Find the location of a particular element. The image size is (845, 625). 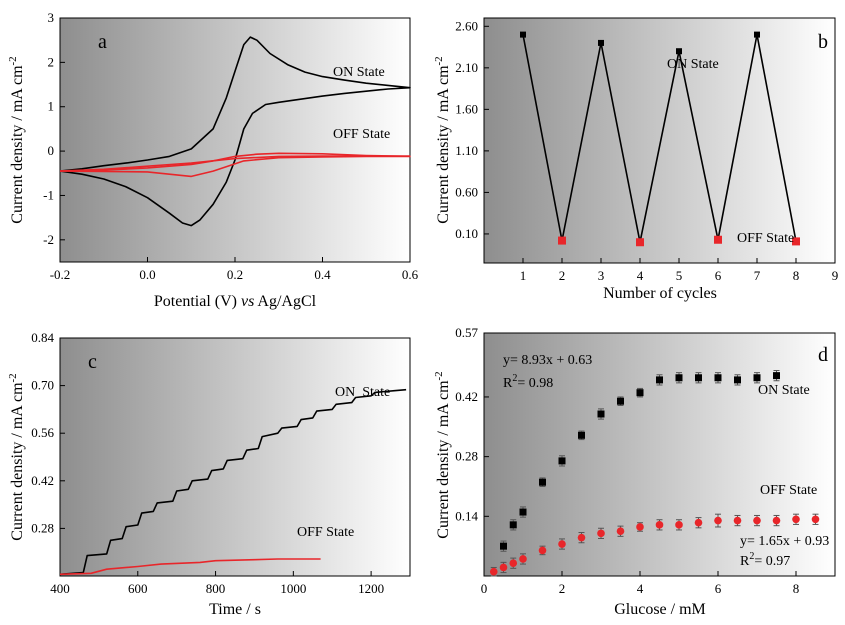

x-tick-label: 6 is located at coordinates (718, 275).